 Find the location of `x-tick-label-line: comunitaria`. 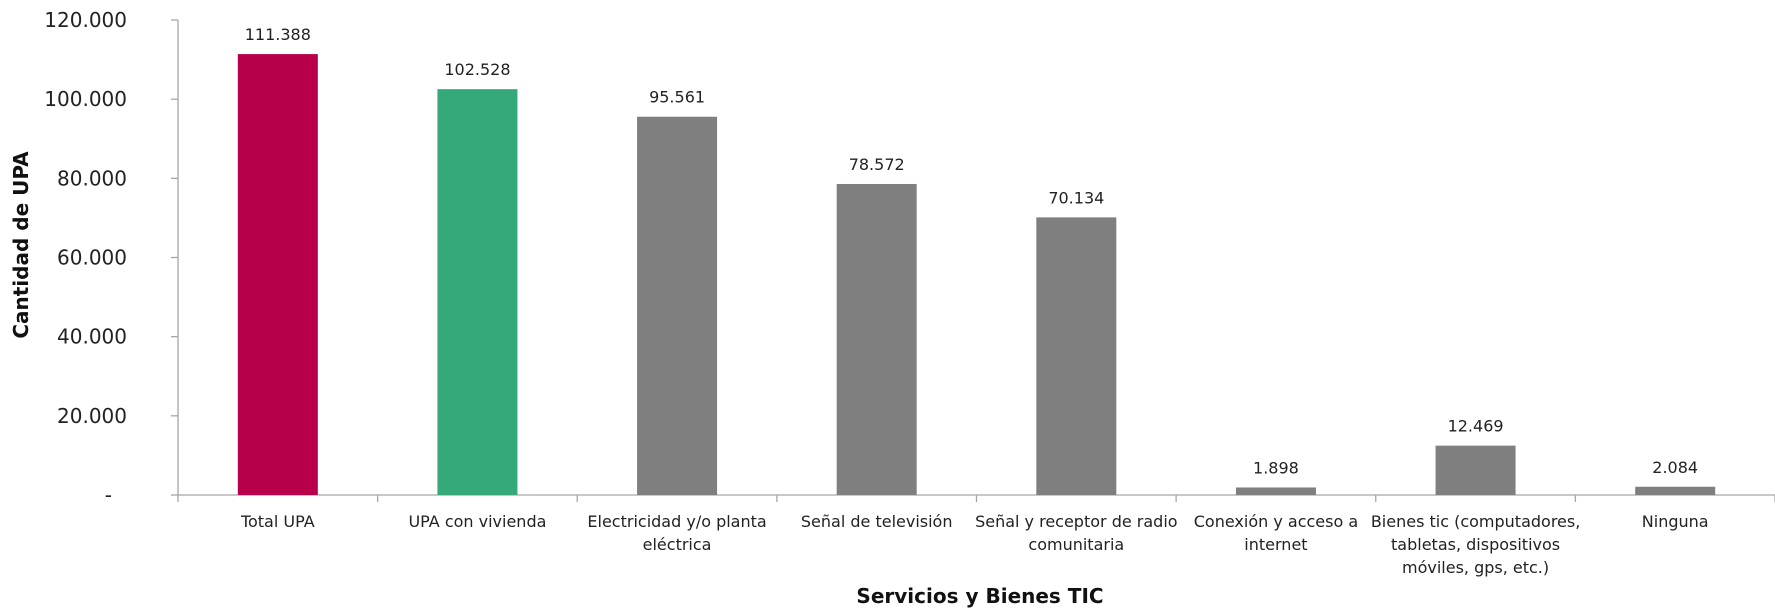

x-tick-label-line: comunitaria is located at coordinates (1076, 544).